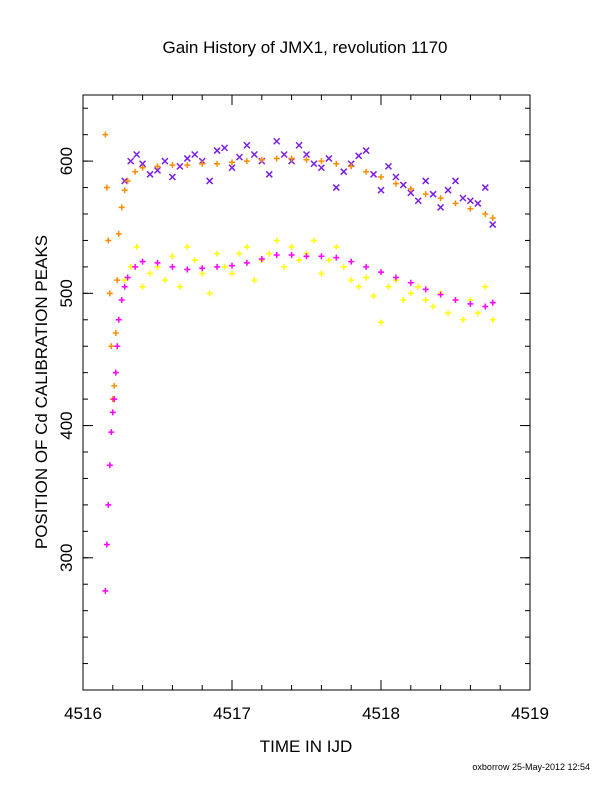 This screenshot has height=792, width=612. What do you see at coordinates (41, 392) in the screenshot?
I see `y-axis-label: POSITION OF Cd CALIBRATION PEAKS` at bounding box center [41, 392].